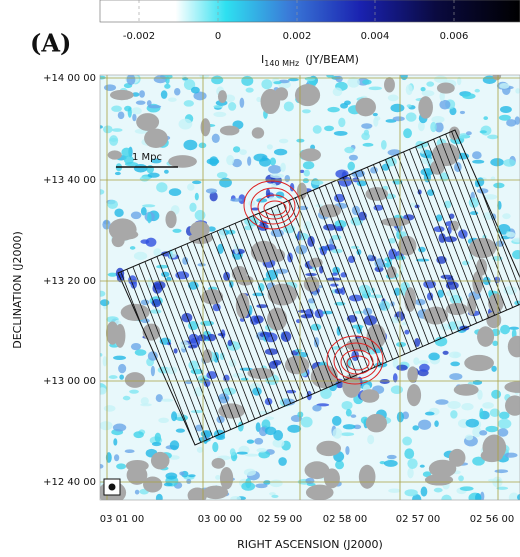 Image resolution: width=520 pixels, height=557 pixels. What do you see at coordinates (122, 519) in the screenshot?
I see `x-tick-label: 03 01 00` at bounding box center [122, 519].